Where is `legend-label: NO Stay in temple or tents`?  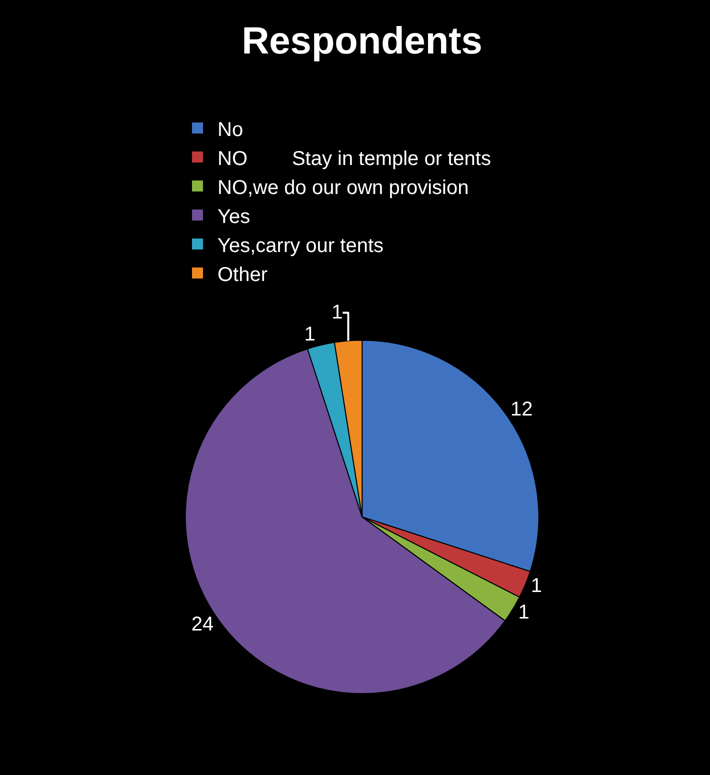 legend-label: NO Stay in temple or tents is located at coordinates (354, 159).